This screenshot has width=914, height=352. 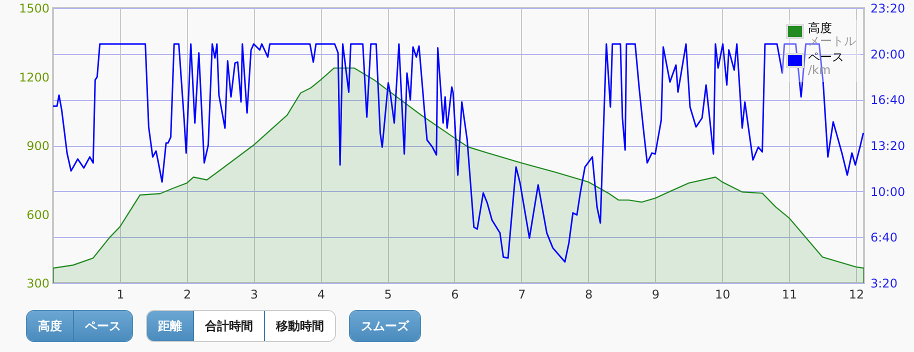 I want to click on y-tick-label: 1500, so click(x=34, y=9).